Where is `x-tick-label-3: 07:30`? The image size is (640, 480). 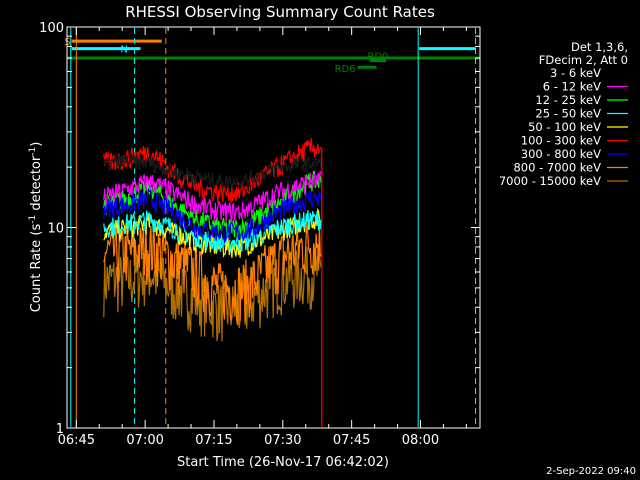
x-tick-label-3: 07:30 is located at coordinates (282, 440).